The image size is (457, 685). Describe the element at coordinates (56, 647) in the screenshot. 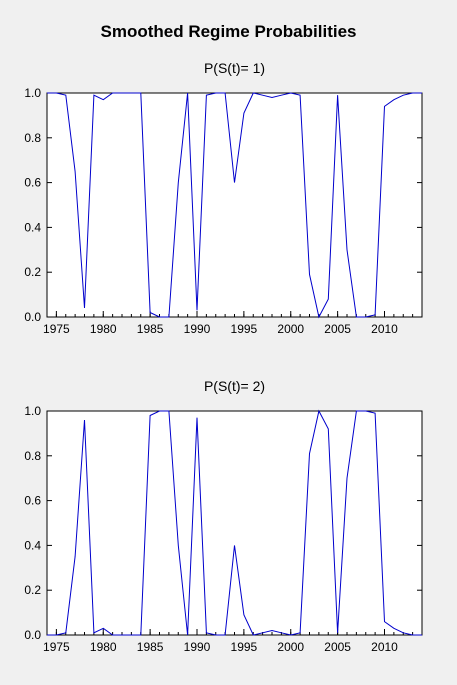

I see `x-tick-label-2: 1975` at that location.